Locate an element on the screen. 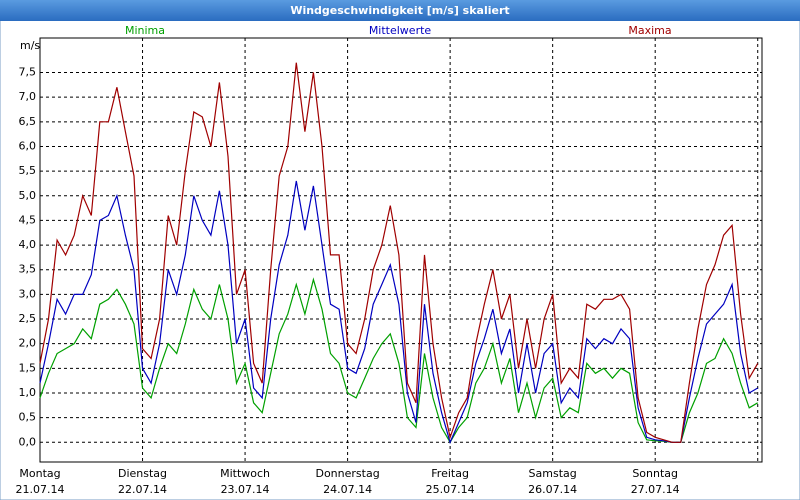  y-tick-label: 6,5 is located at coordinates (28, 121).